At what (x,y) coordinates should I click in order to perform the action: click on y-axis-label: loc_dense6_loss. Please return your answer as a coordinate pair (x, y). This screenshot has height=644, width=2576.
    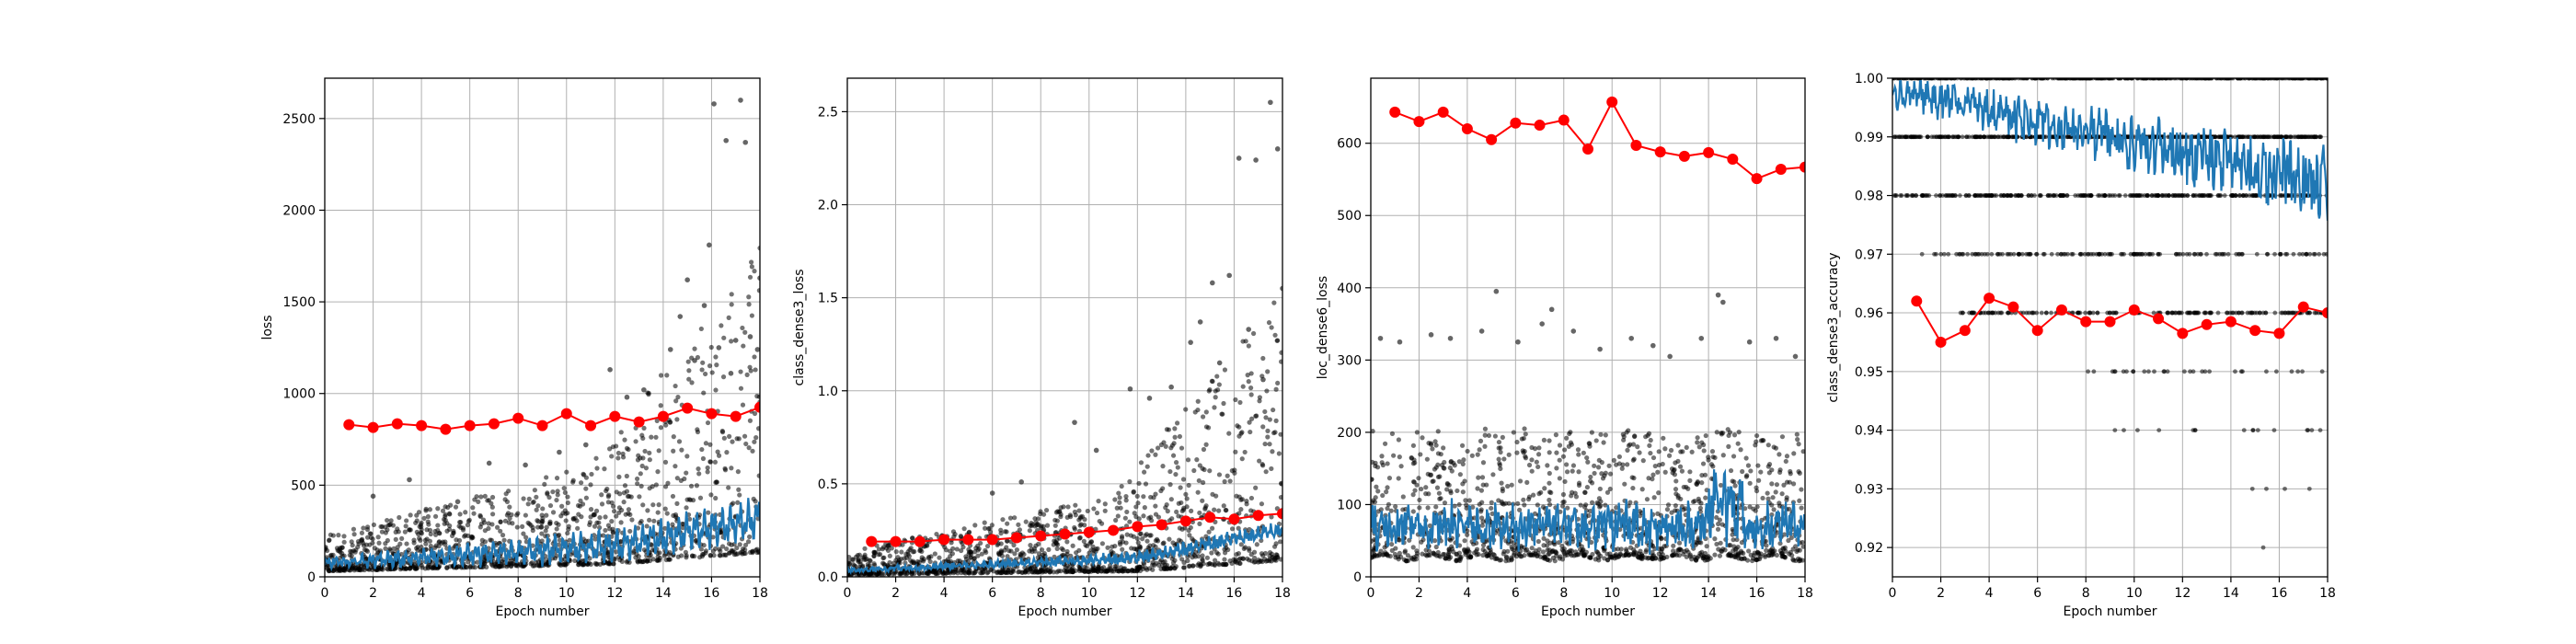
    Looking at the image, I should click on (1323, 327).